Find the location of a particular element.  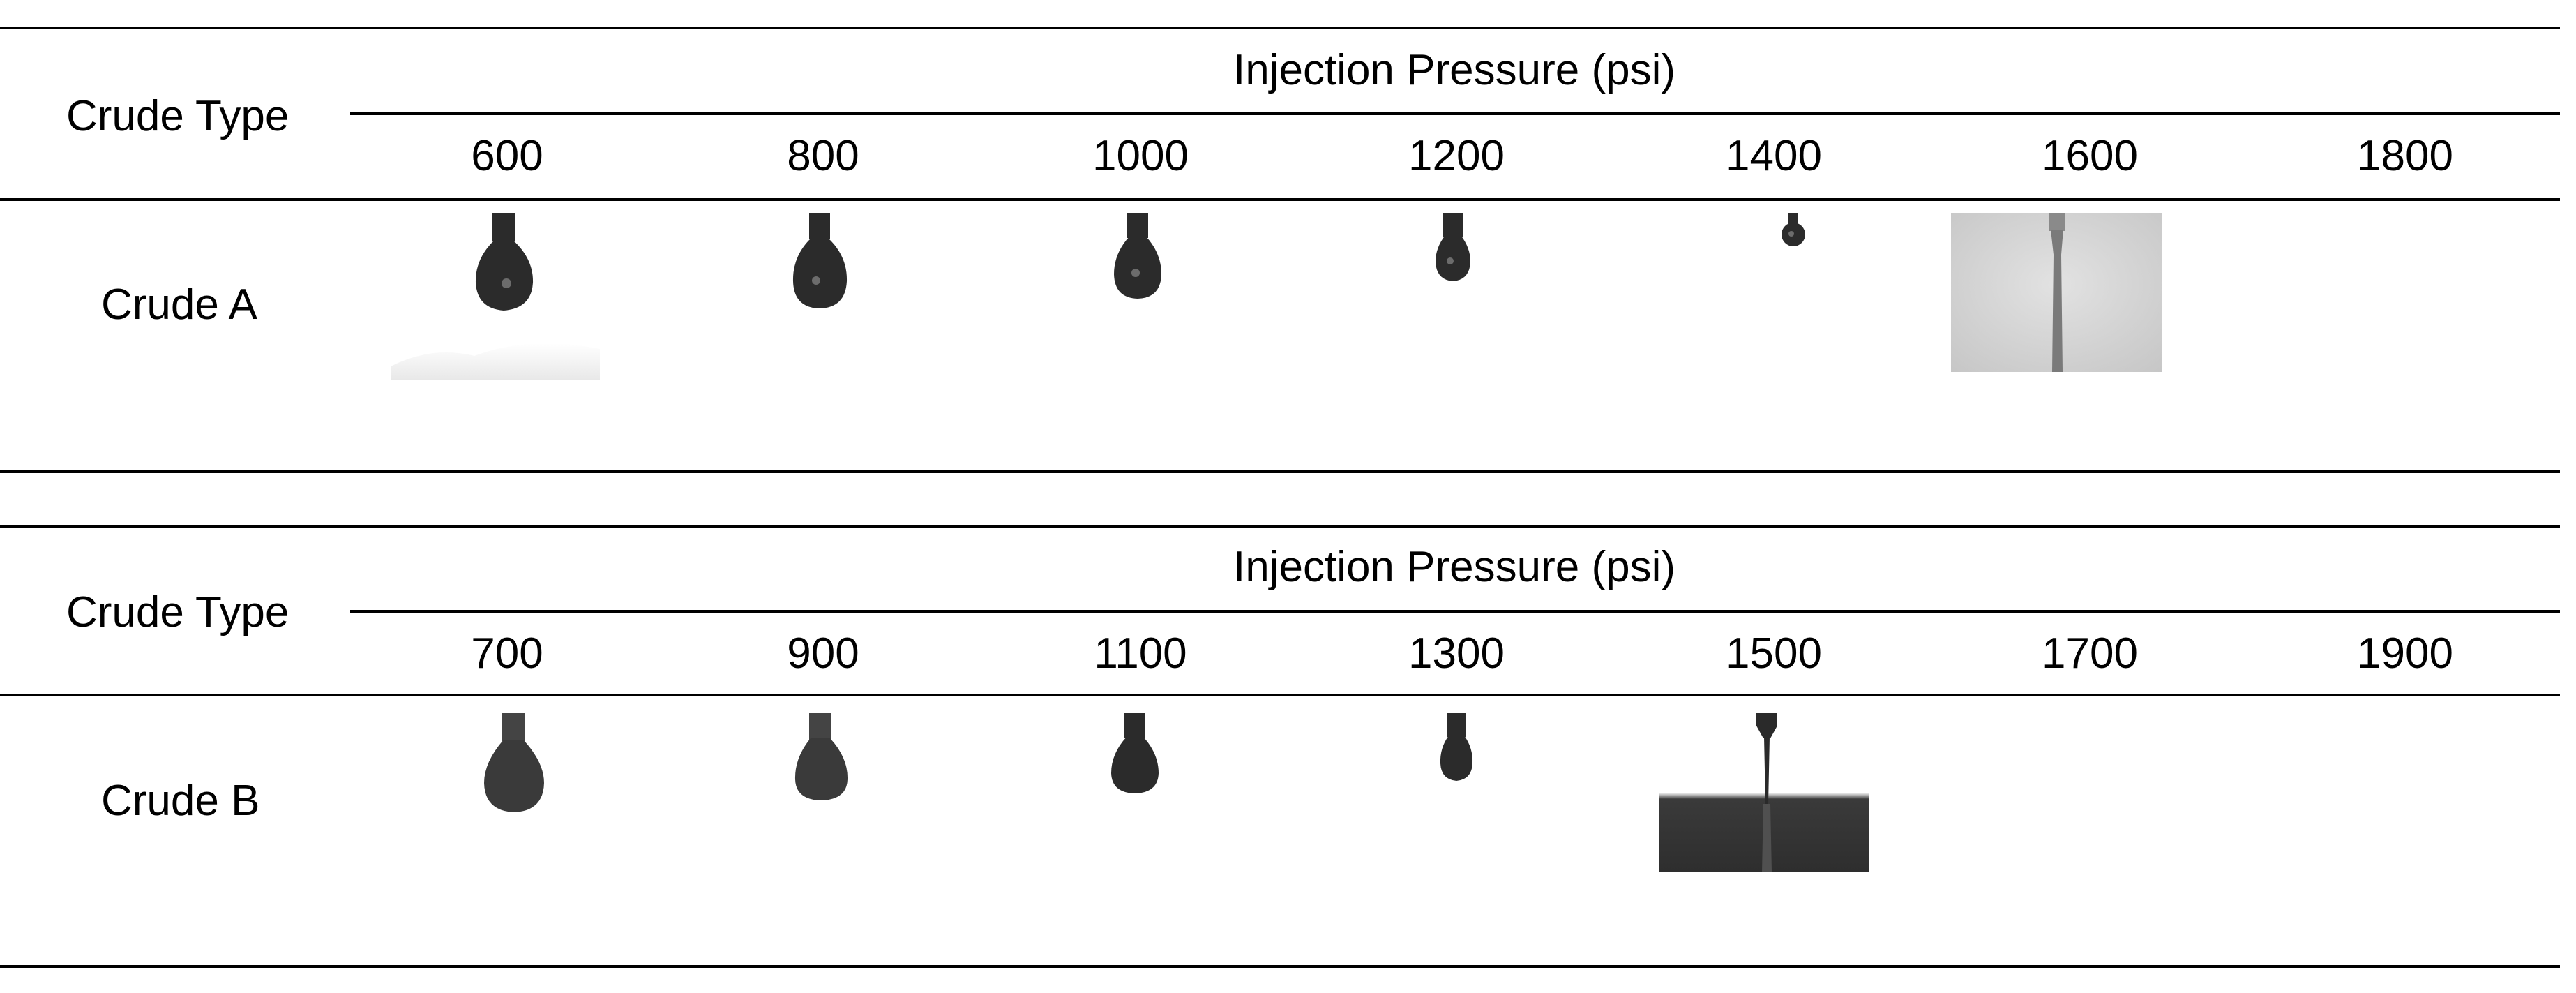

pressure-header: 1500 is located at coordinates (1774, 653).